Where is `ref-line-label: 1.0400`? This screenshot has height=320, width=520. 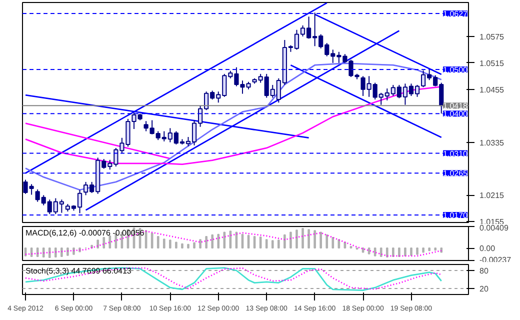
ref-line-label: 1.0400 is located at coordinates (455, 114).